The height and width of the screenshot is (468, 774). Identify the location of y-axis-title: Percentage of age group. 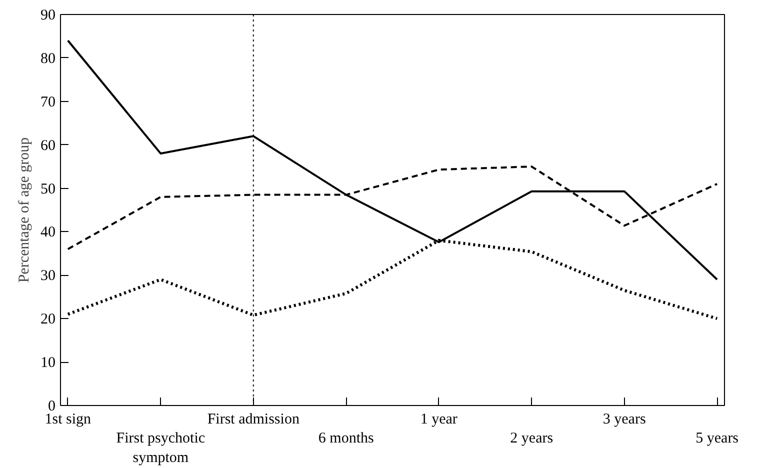
(24, 210).